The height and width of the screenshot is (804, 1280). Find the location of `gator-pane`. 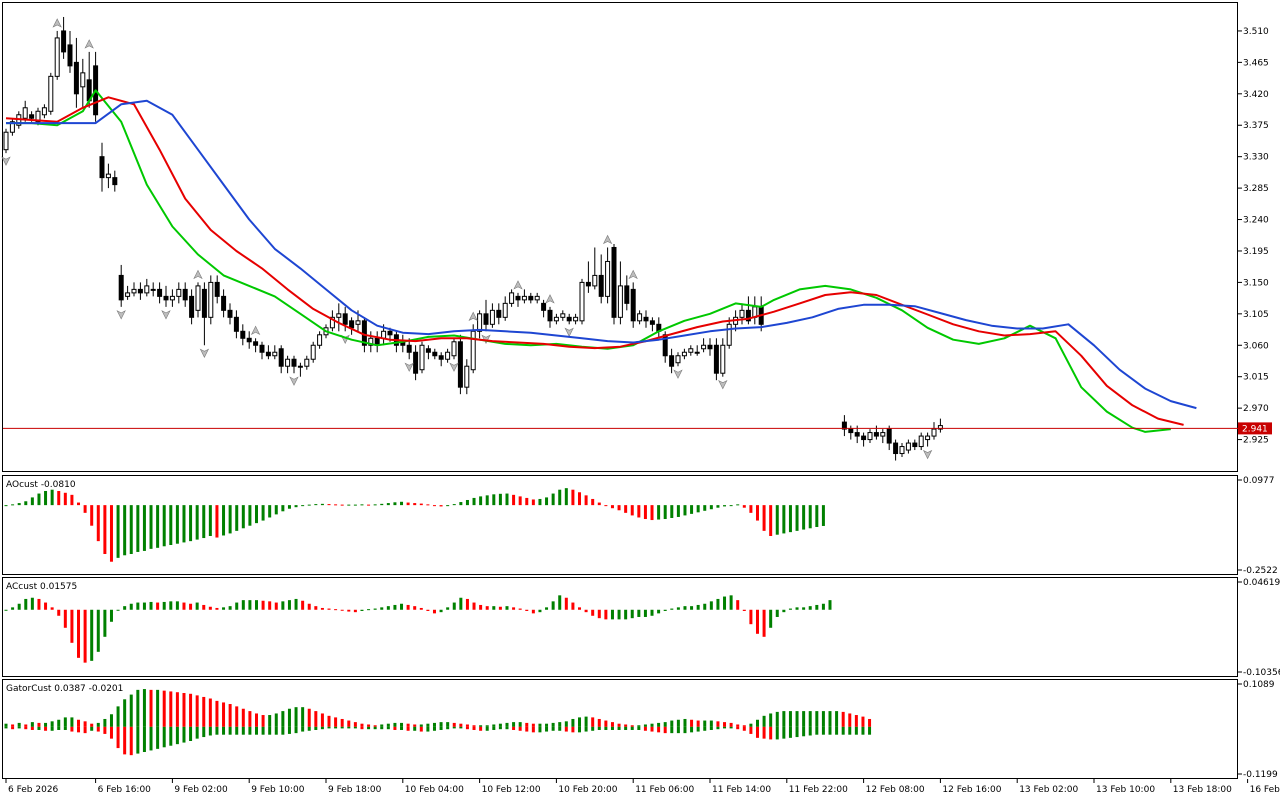

gator-pane is located at coordinates (438, 722).